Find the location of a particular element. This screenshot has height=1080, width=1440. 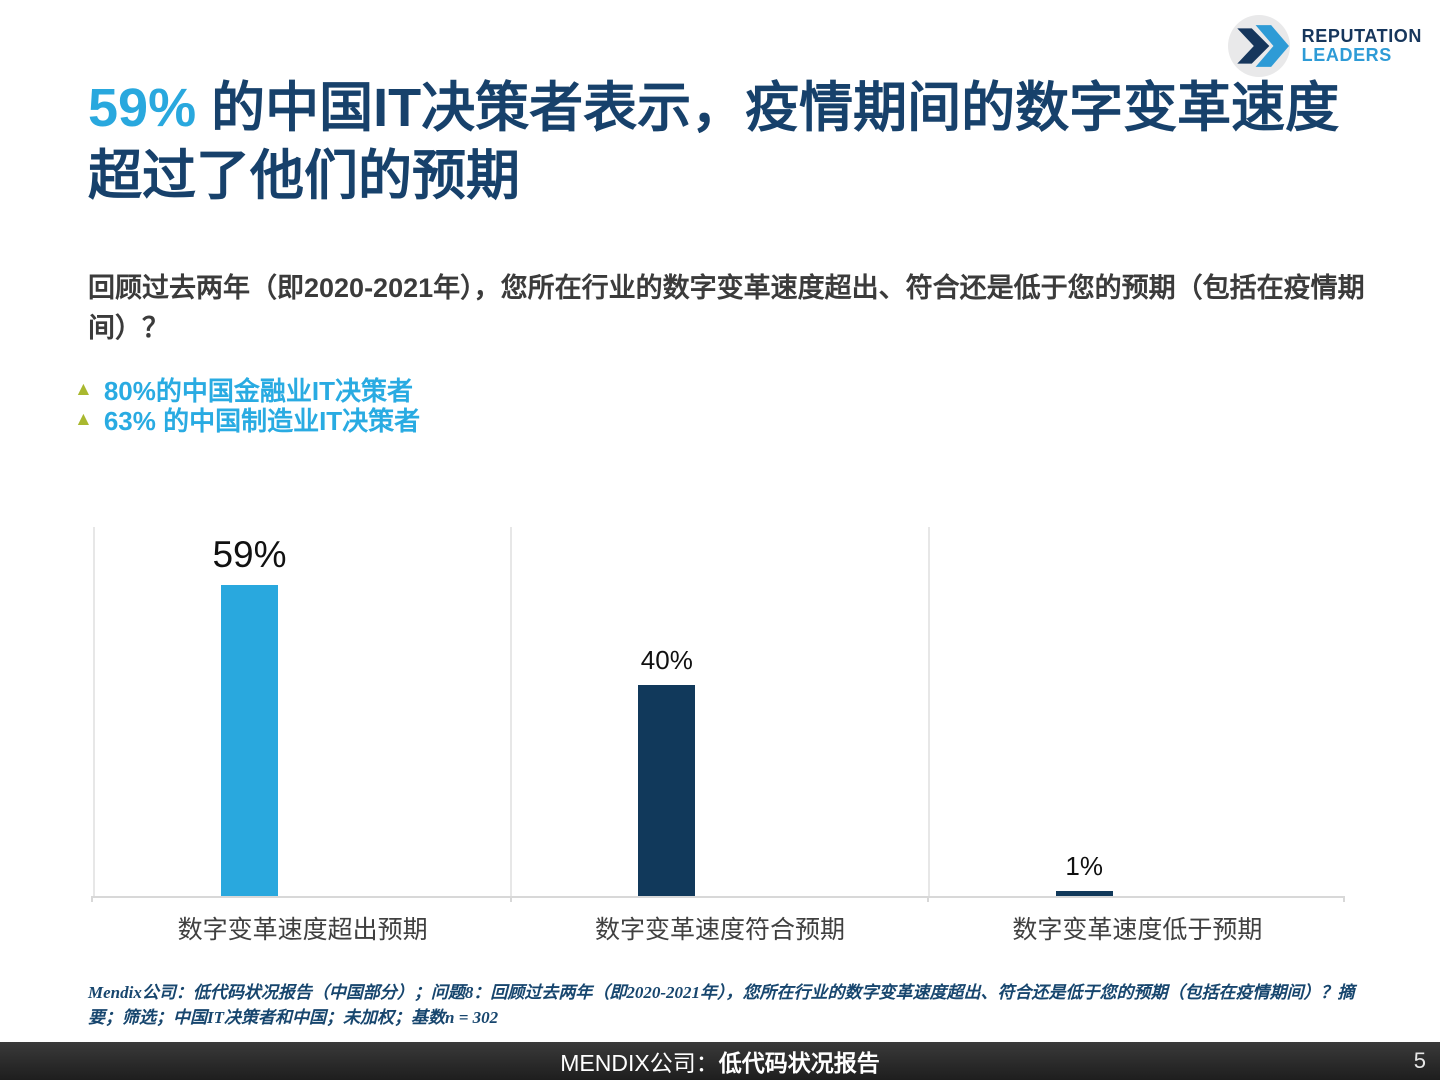

list-item: ▲ 80%的中国金融业IT决策者 is located at coordinates (247, 390).